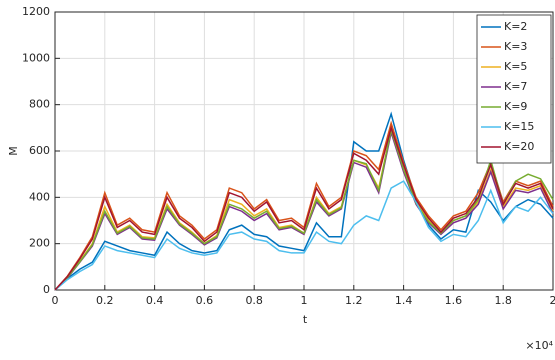 This screenshot has height=360, width=555. Describe the element at coordinates (539, 345) in the screenshot. I see `x-exponent: ×10⁴` at that location.